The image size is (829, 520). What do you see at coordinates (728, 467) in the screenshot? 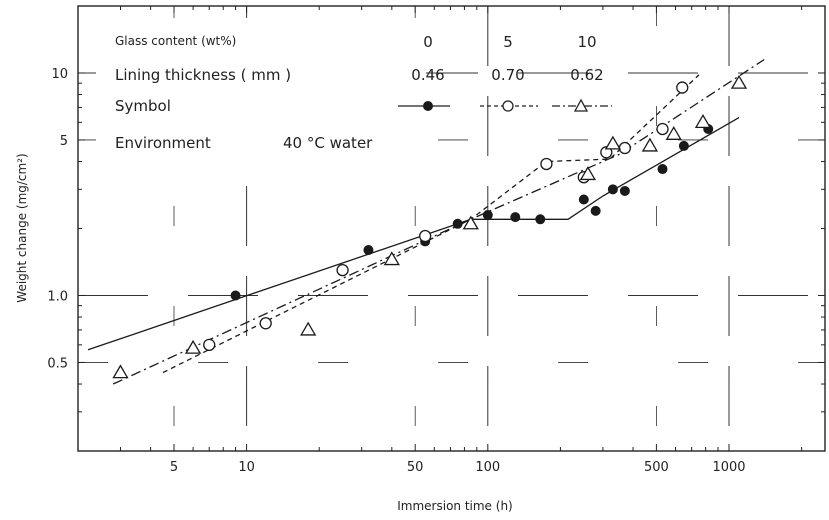
I see `x-tick-label: 1000` at bounding box center [728, 467].